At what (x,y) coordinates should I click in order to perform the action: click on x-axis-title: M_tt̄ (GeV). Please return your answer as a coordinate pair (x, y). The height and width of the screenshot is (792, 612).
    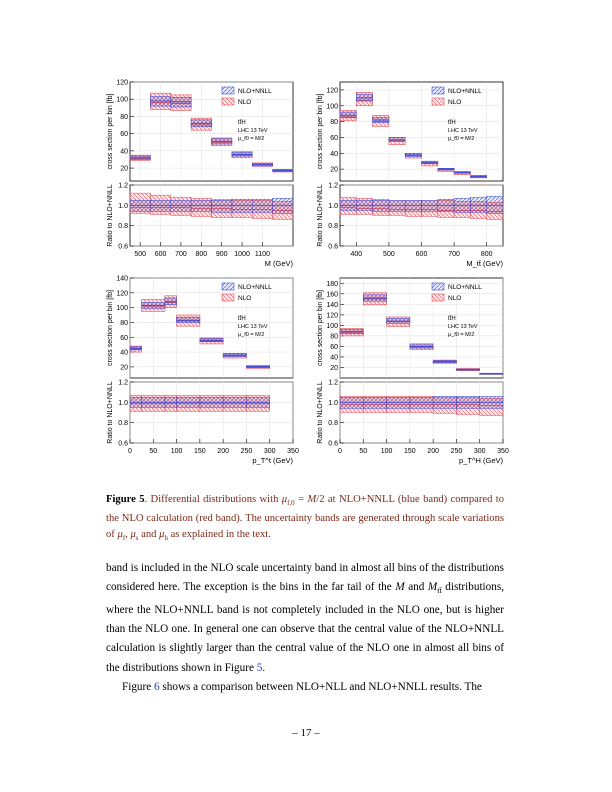
    Looking at the image, I should click on (484, 263).